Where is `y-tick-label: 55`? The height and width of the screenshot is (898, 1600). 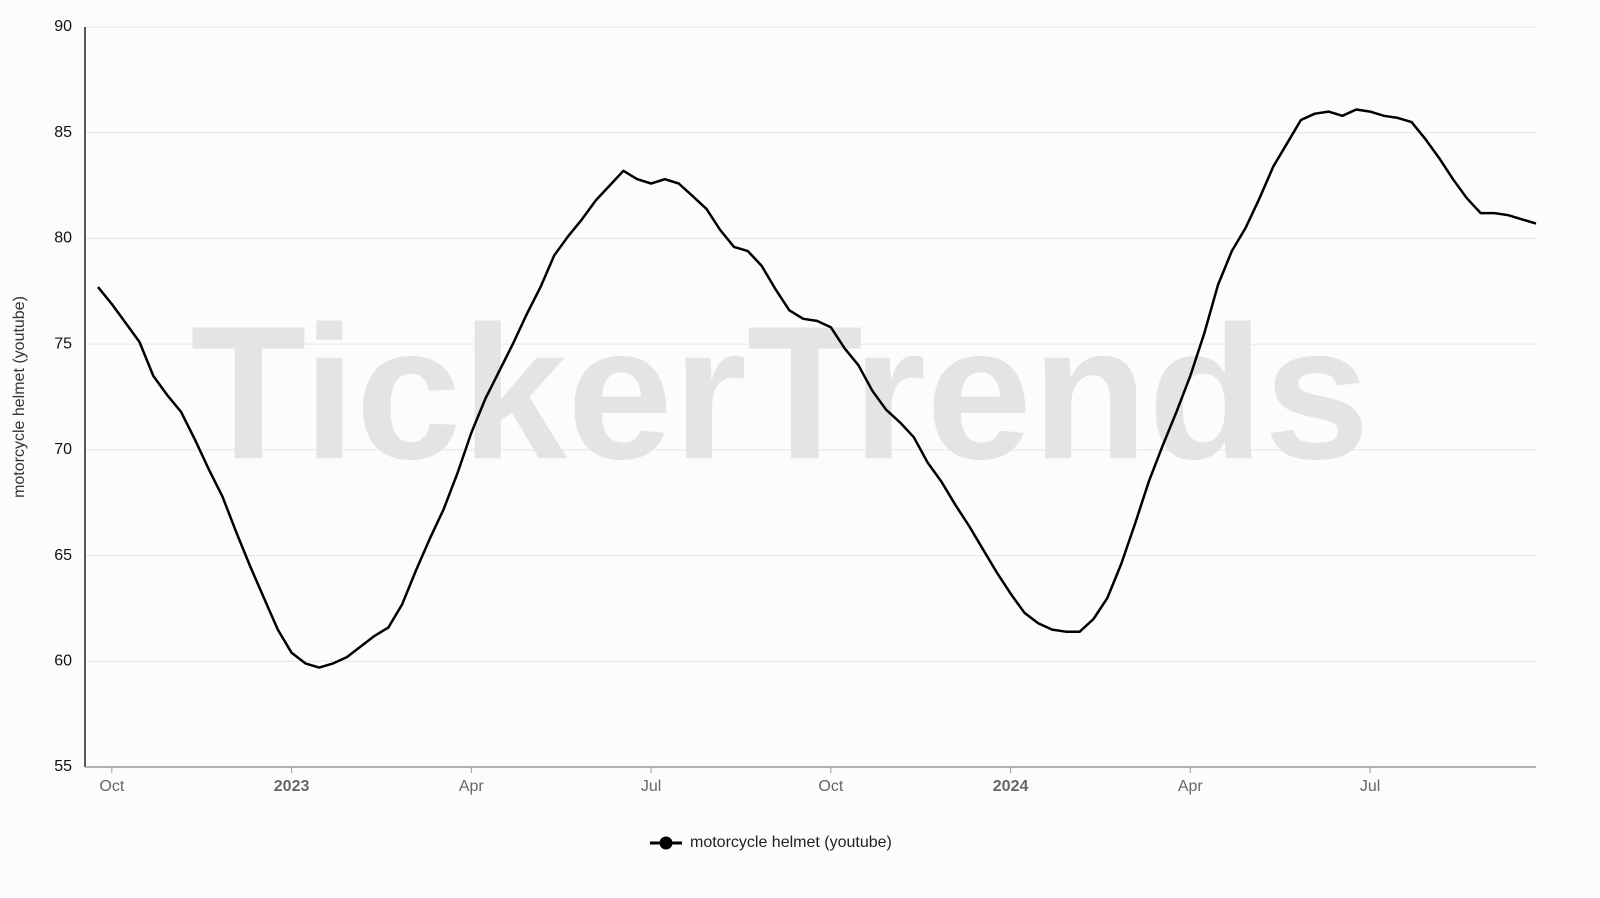
y-tick-label: 55 is located at coordinates (63, 766).